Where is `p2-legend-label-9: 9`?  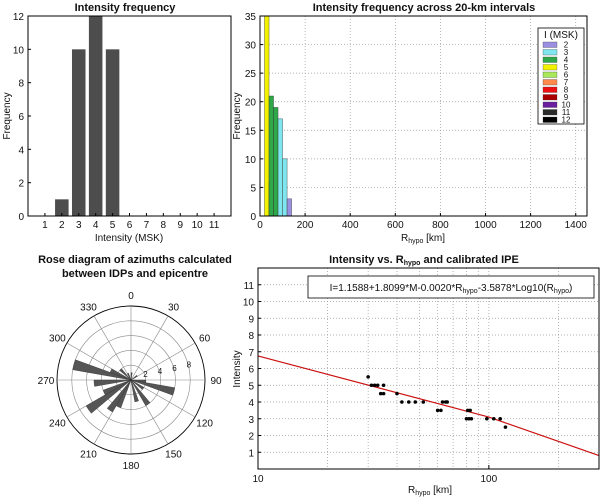 p2-legend-label-9: 9 is located at coordinates (566, 97).